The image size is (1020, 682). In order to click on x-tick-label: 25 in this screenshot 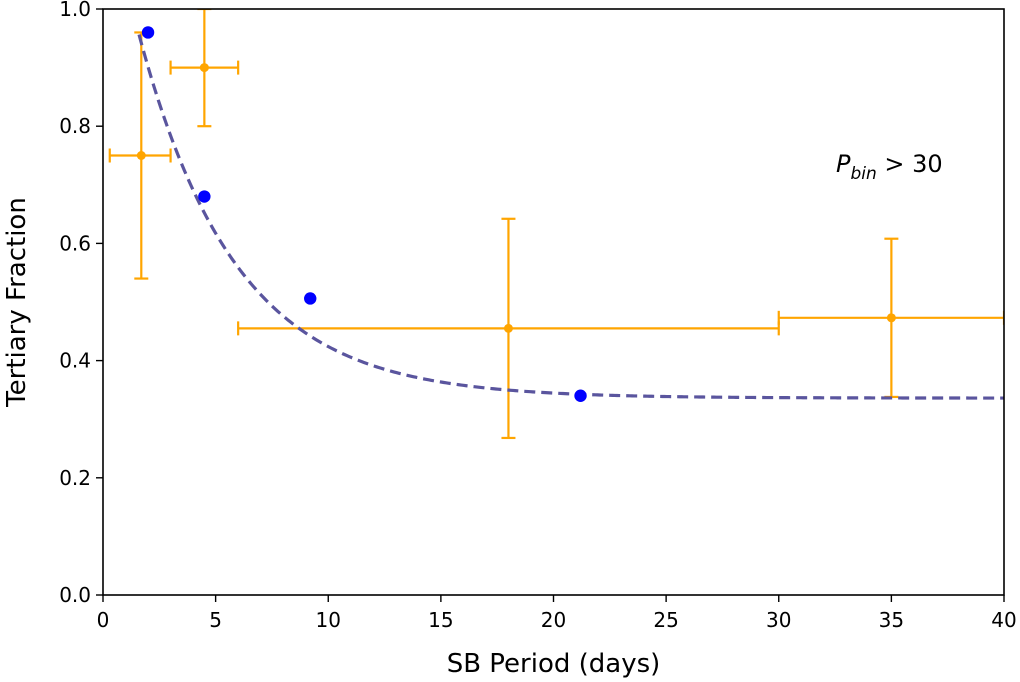, I will do `click(665, 620)`.